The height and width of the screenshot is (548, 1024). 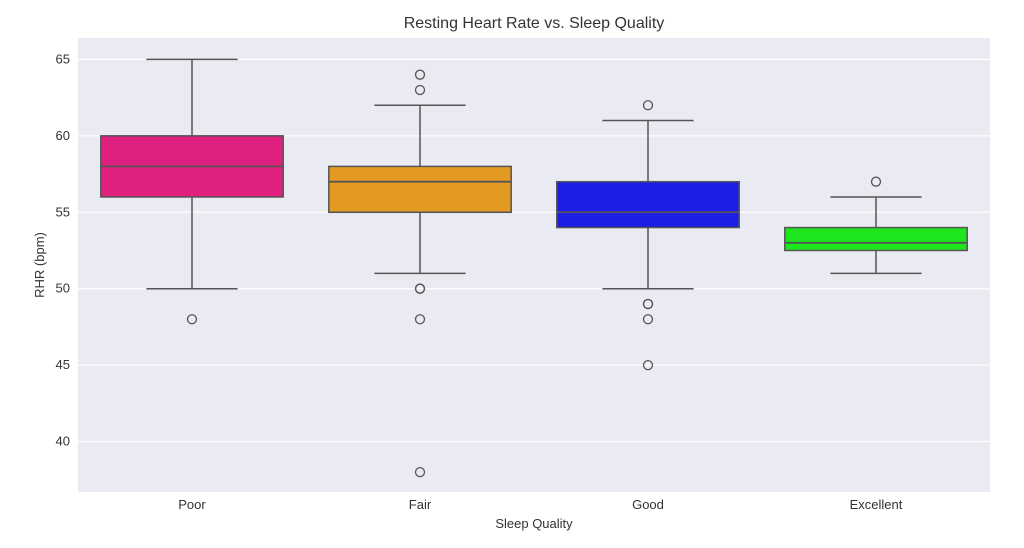 What do you see at coordinates (648, 504) in the screenshot?
I see `x-tick-label: Good` at bounding box center [648, 504].